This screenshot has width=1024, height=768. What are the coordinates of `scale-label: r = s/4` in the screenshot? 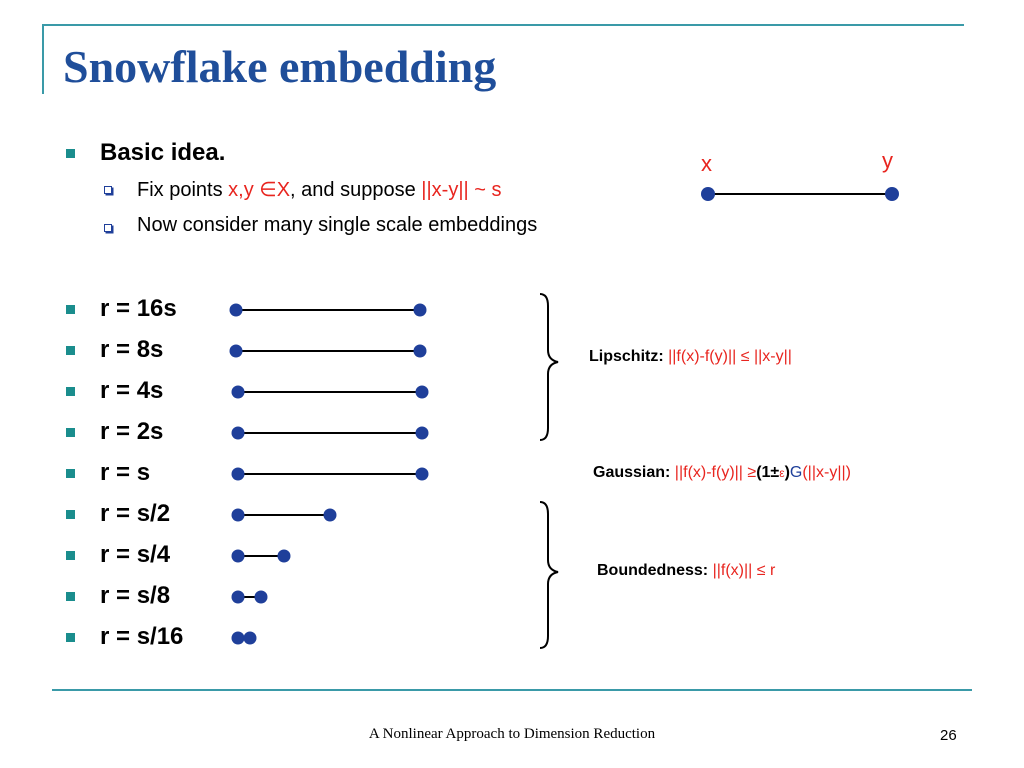 It's located at (135, 554).